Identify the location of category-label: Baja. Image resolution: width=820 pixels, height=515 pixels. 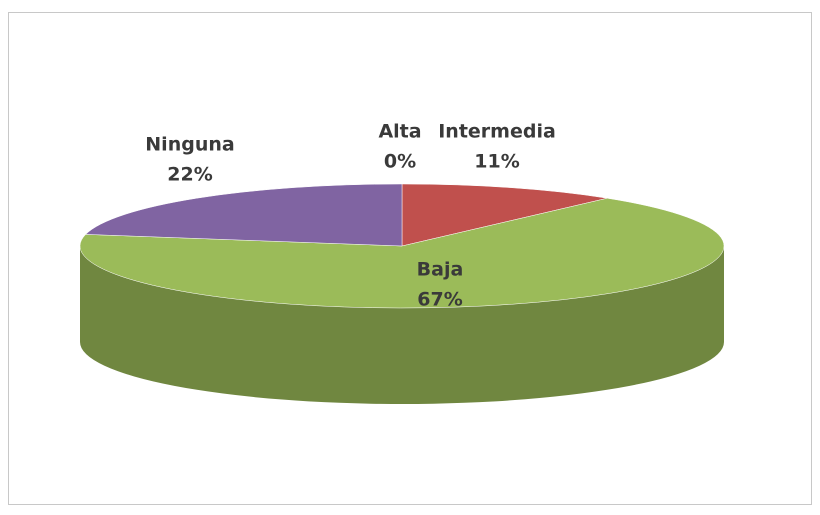
(440, 270).